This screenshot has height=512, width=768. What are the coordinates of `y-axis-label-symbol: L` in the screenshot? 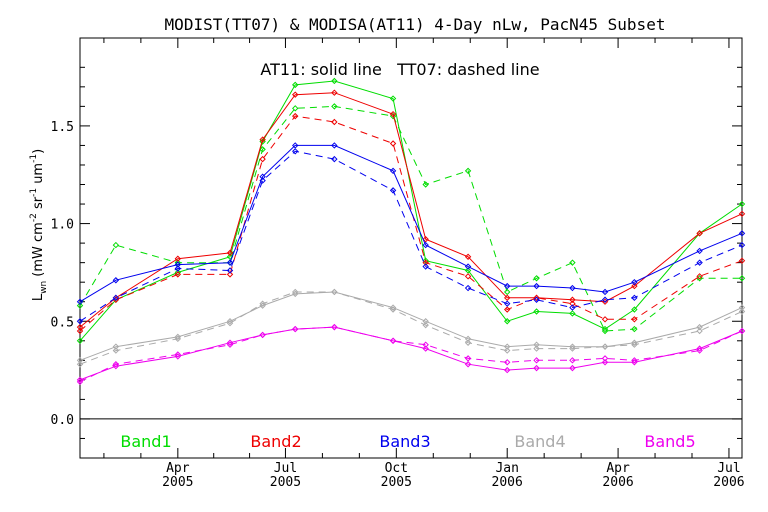 It's located at (38, 297).